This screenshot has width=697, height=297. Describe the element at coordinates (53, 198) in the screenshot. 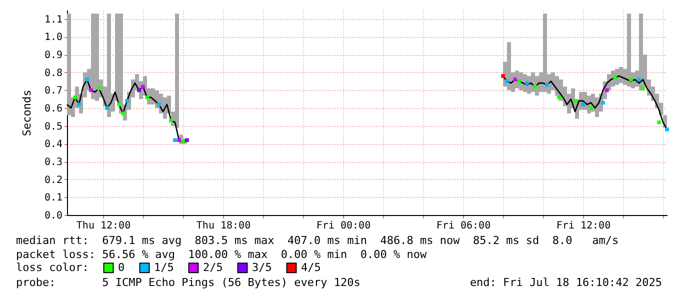

I see `y-tick-label: 0.1` at that location.